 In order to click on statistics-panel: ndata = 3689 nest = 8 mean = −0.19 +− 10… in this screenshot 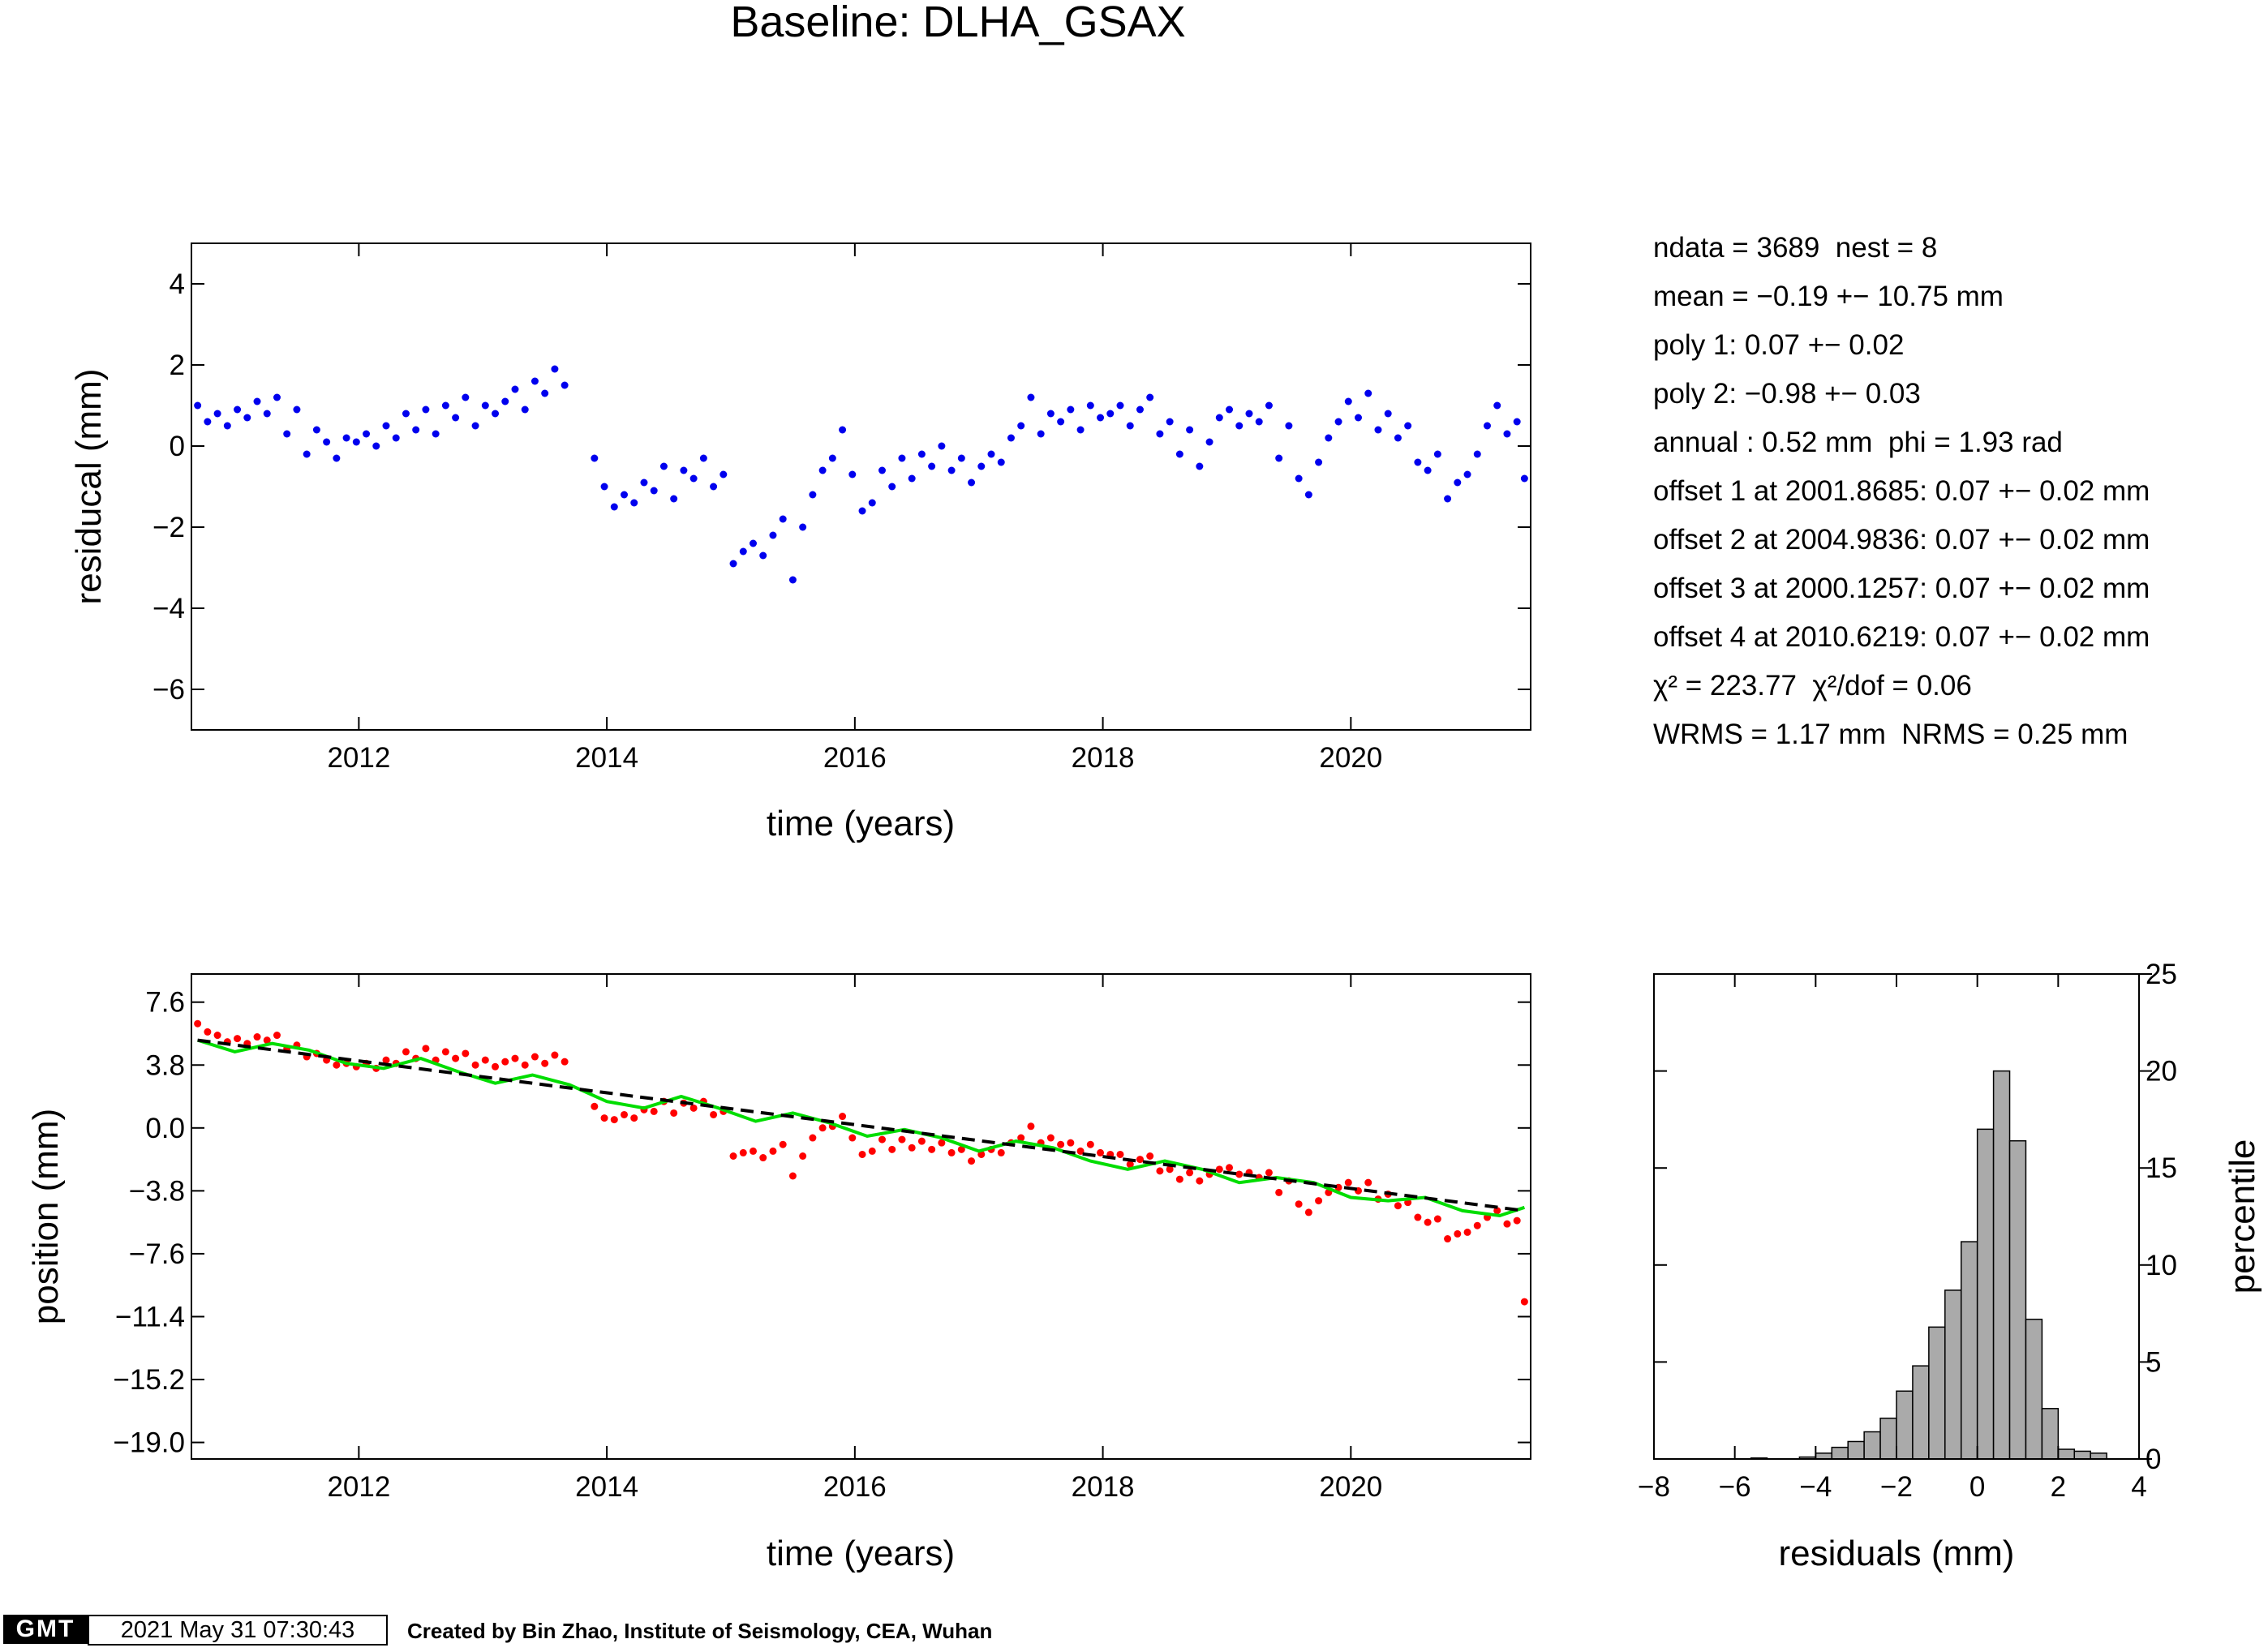, I will do `click(1953, 491)`.